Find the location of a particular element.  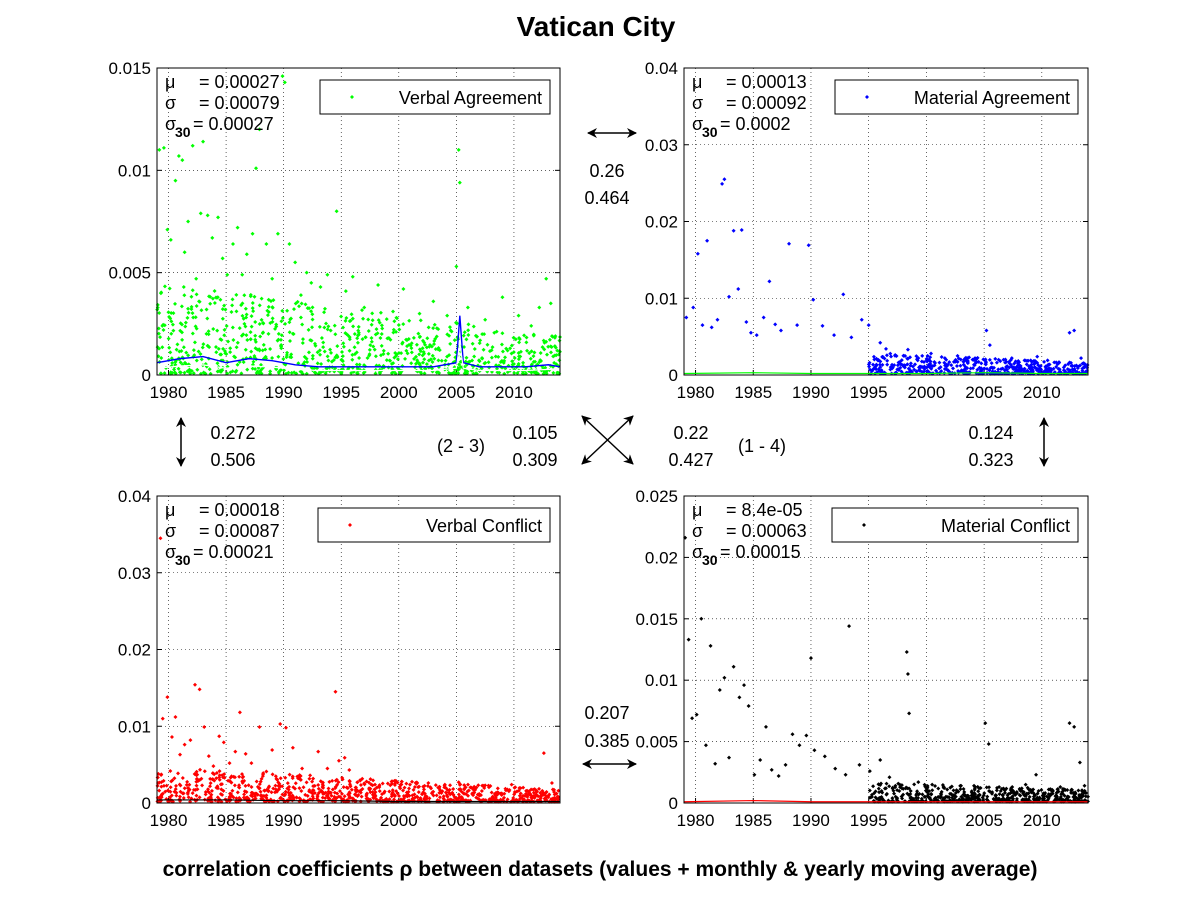

stat-sigma30-subscript: 30 is located at coordinates (710, 132).